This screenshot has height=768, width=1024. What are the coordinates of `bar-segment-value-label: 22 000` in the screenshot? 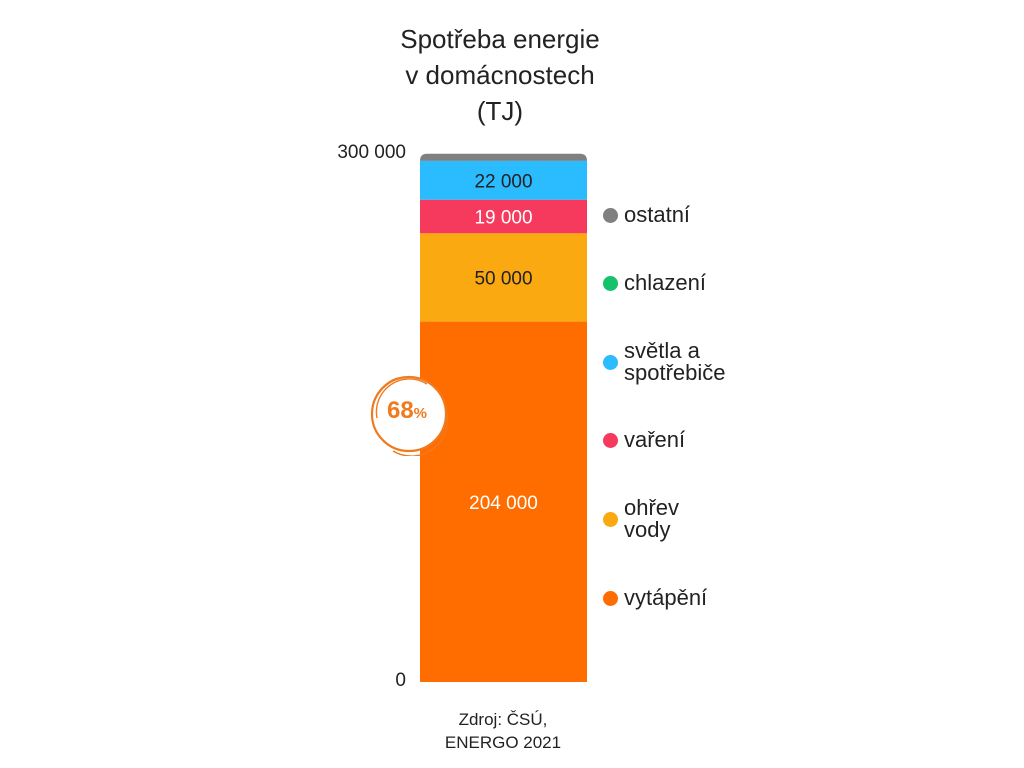 It's located at (503, 181).